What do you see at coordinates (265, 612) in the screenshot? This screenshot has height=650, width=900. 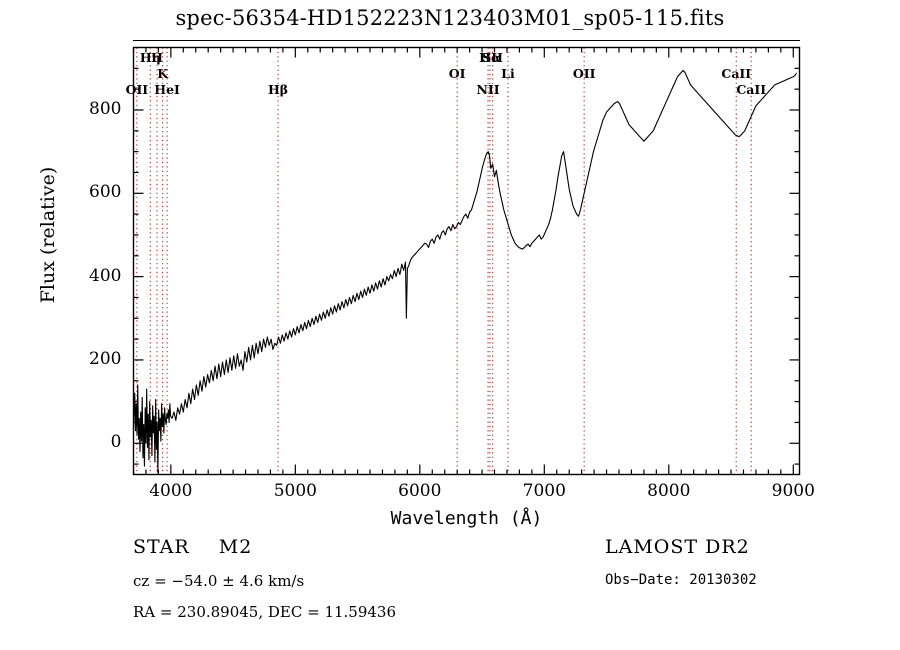 I see `coordinates-label: RA = 230.89045, DEC = 11.59436` at bounding box center [265, 612].